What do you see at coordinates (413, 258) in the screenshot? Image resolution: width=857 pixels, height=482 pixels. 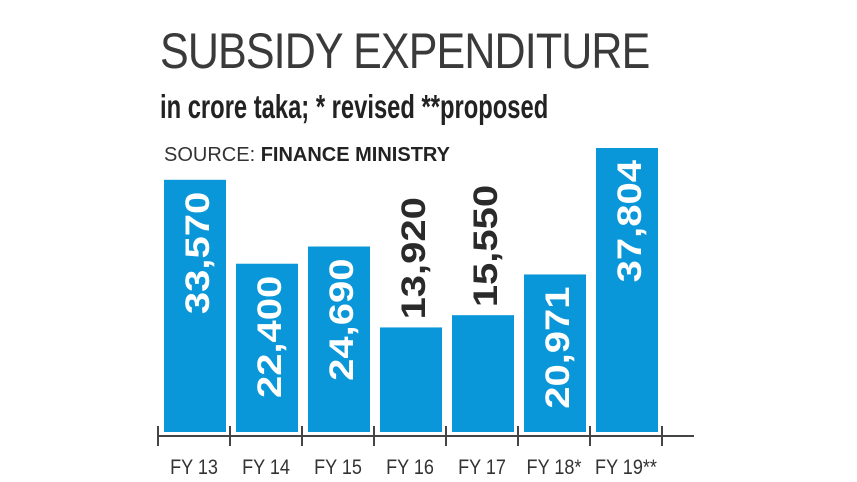 I see `data-label: 13,920` at bounding box center [413, 258].